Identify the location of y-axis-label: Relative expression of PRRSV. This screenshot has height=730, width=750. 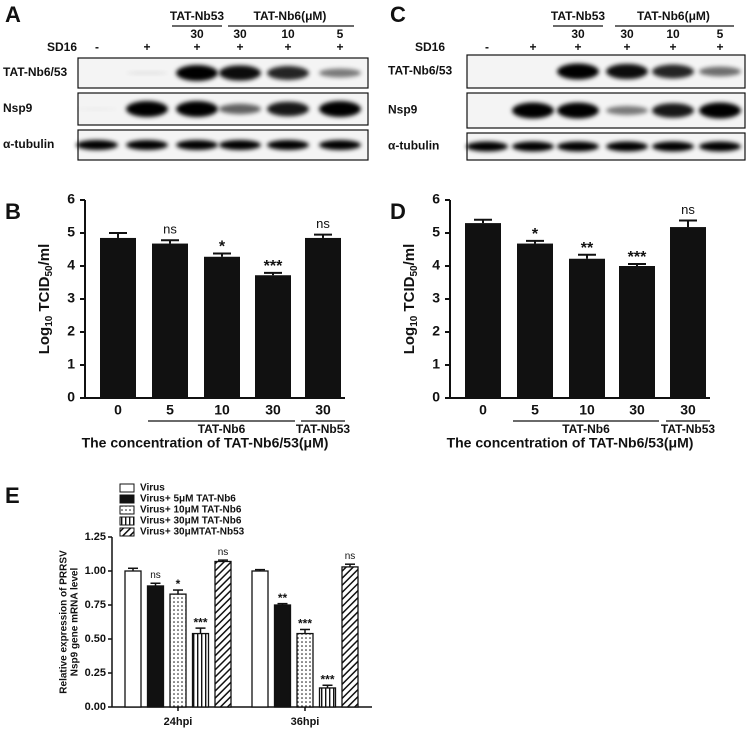
(64, 622).